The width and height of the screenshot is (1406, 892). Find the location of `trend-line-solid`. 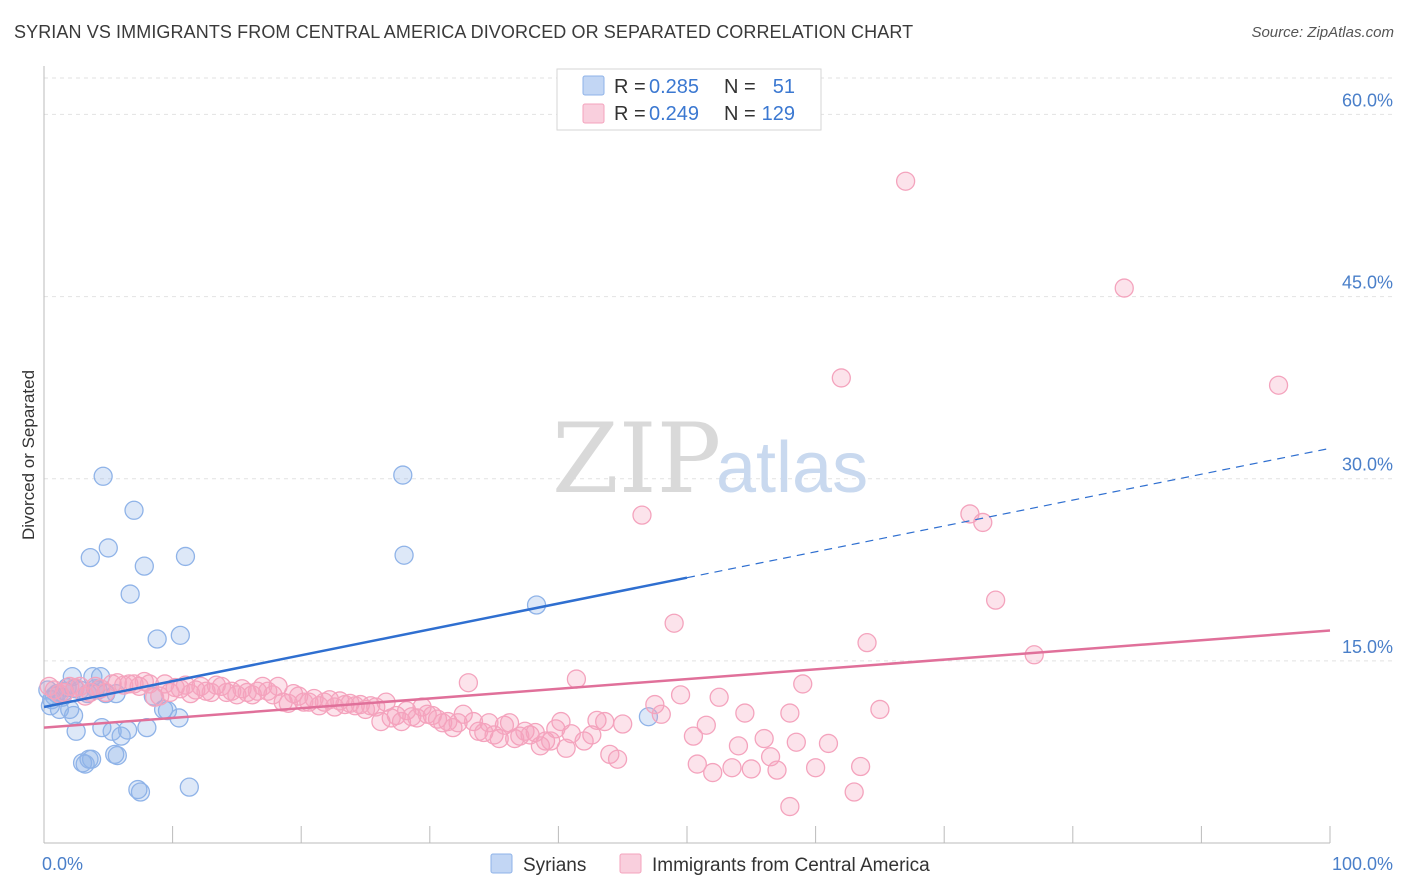

trend-line-solid is located at coordinates (365, 642).